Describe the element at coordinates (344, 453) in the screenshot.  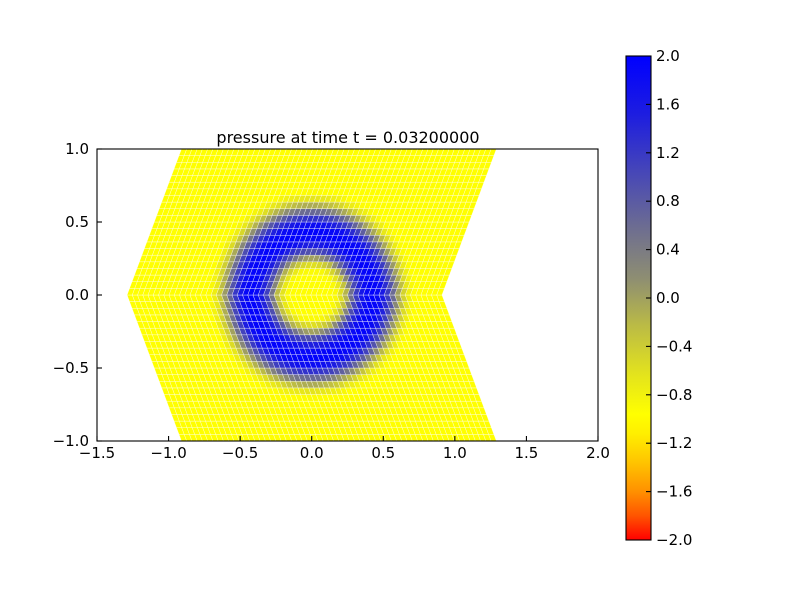
I see `x-tick-labels: −1.5 −1.0 −0.5 0.0 0.5 1.0 1.5 2.0` at that location.